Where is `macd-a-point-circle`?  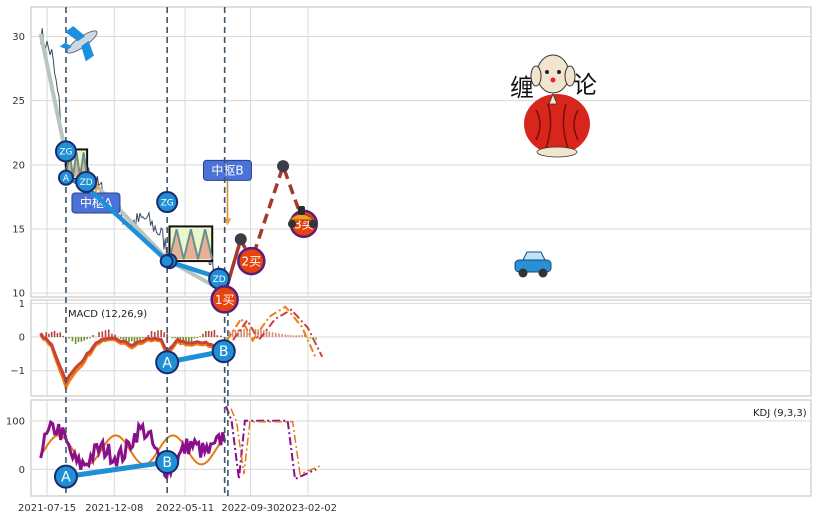 macd-a-point-circle is located at coordinates (167, 362).